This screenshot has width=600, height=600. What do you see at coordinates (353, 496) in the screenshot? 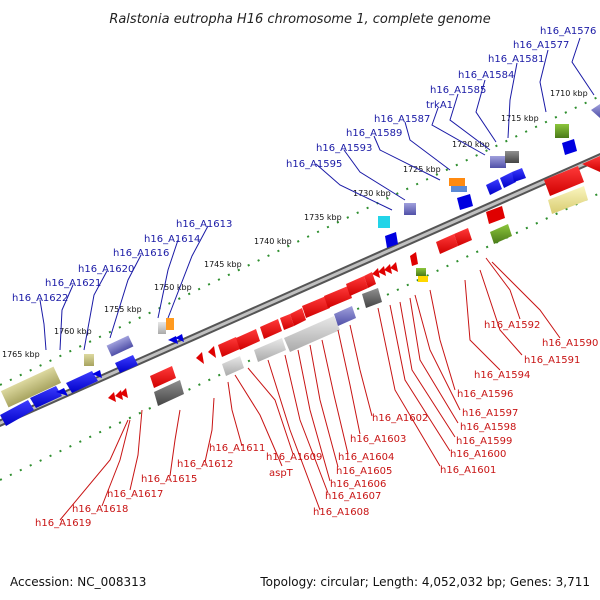
I see `gene-label: h16_A1607` at bounding box center [353, 496].